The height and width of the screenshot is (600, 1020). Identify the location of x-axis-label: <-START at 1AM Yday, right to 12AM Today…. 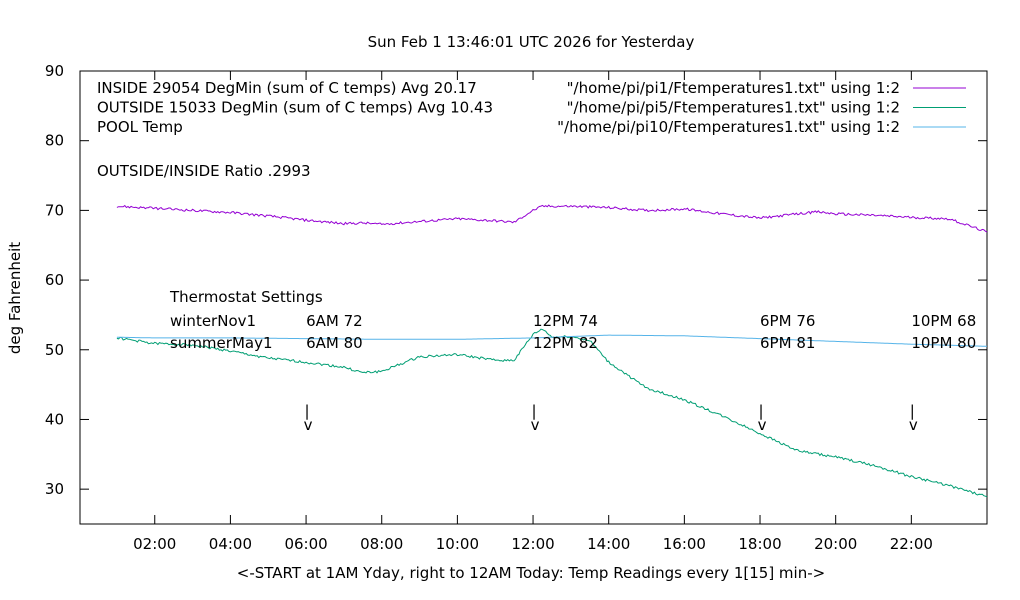
(531, 573).